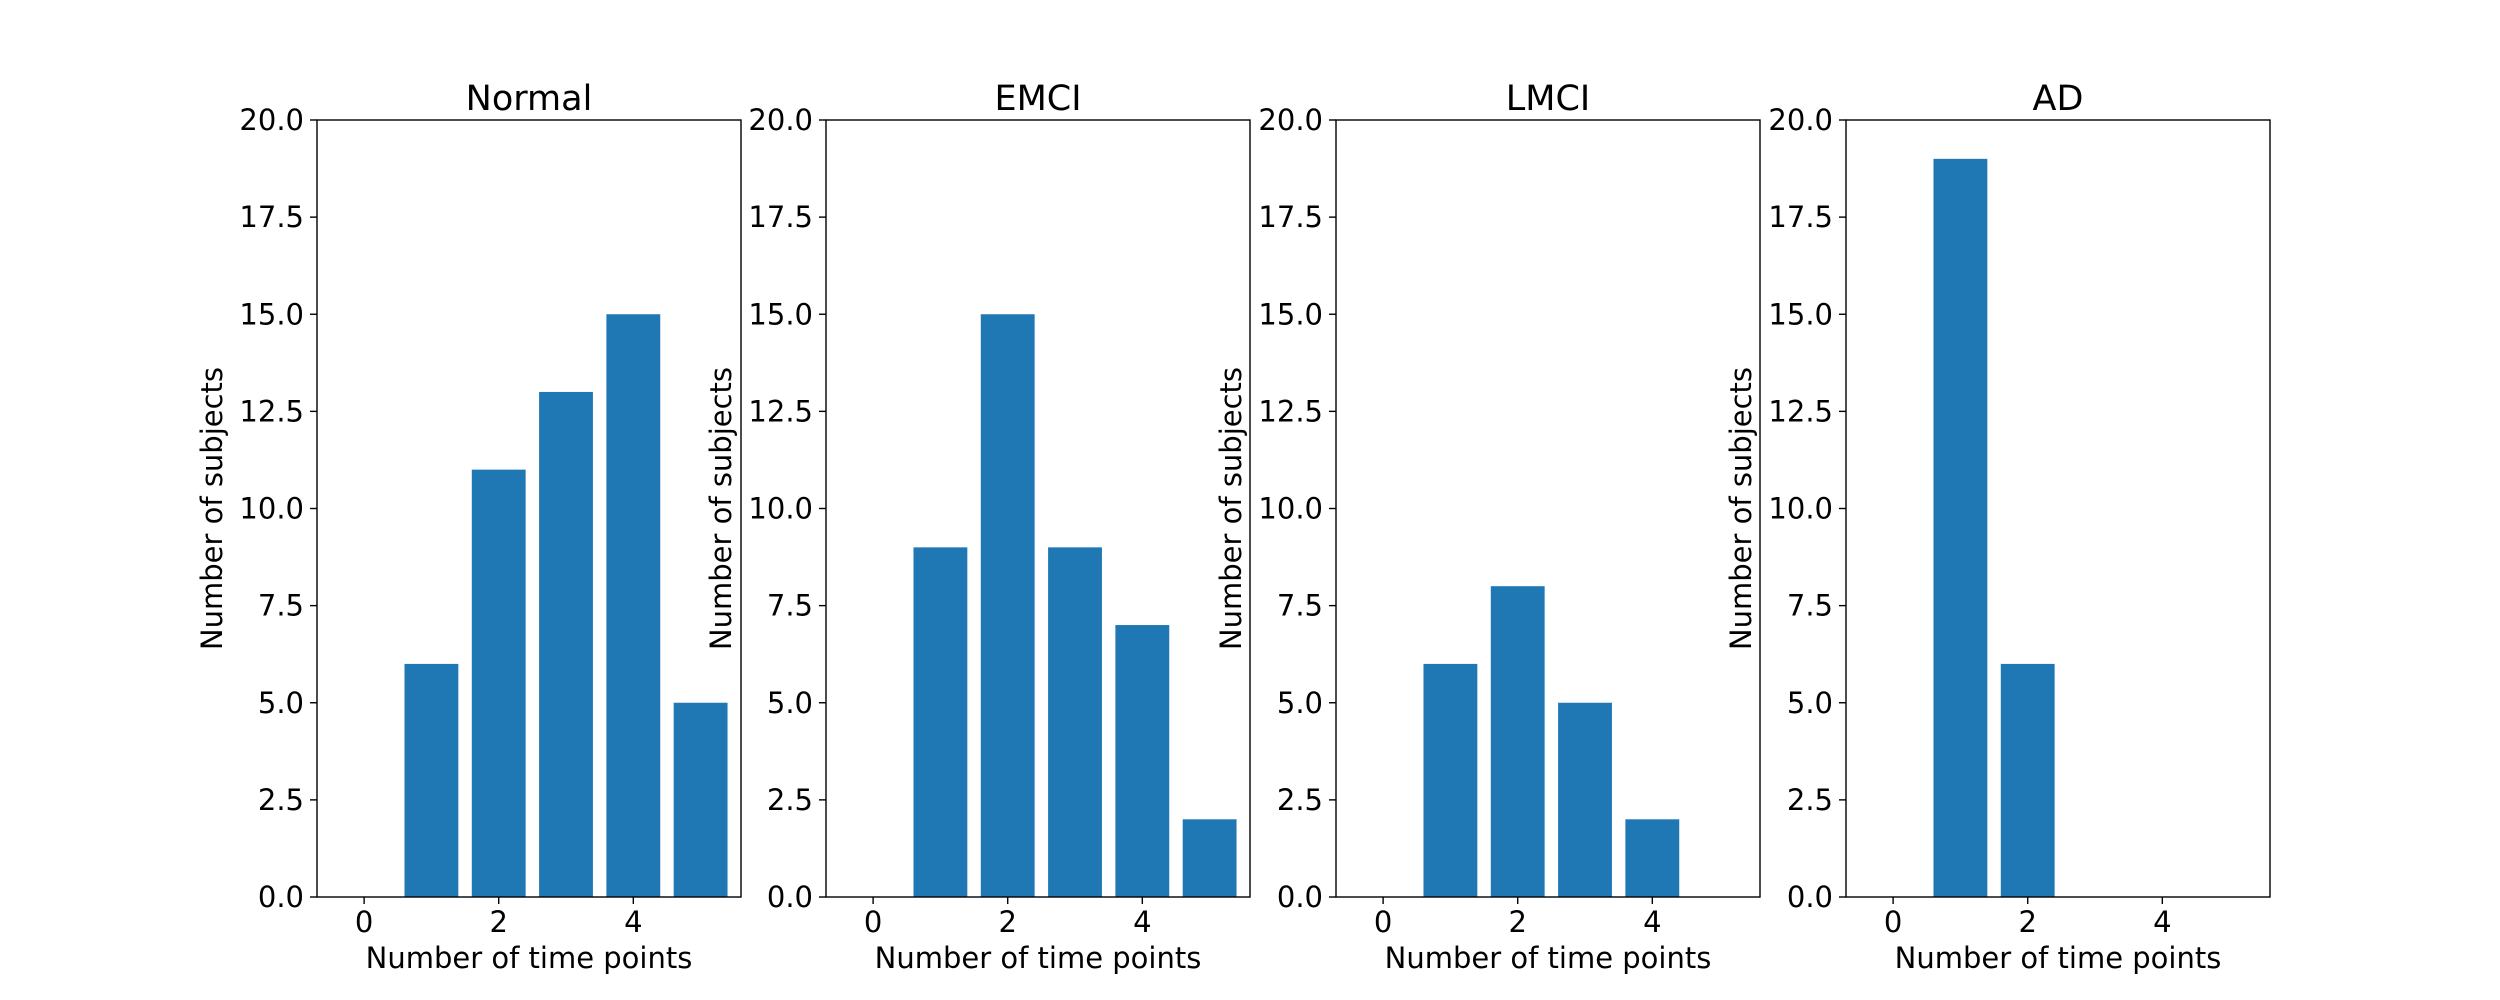 The image size is (2500, 1000). What do you see at coordinates (1037, 99) in the screenshot?
I see `chart-title: EMCI` at bounding box center [1037, 99].